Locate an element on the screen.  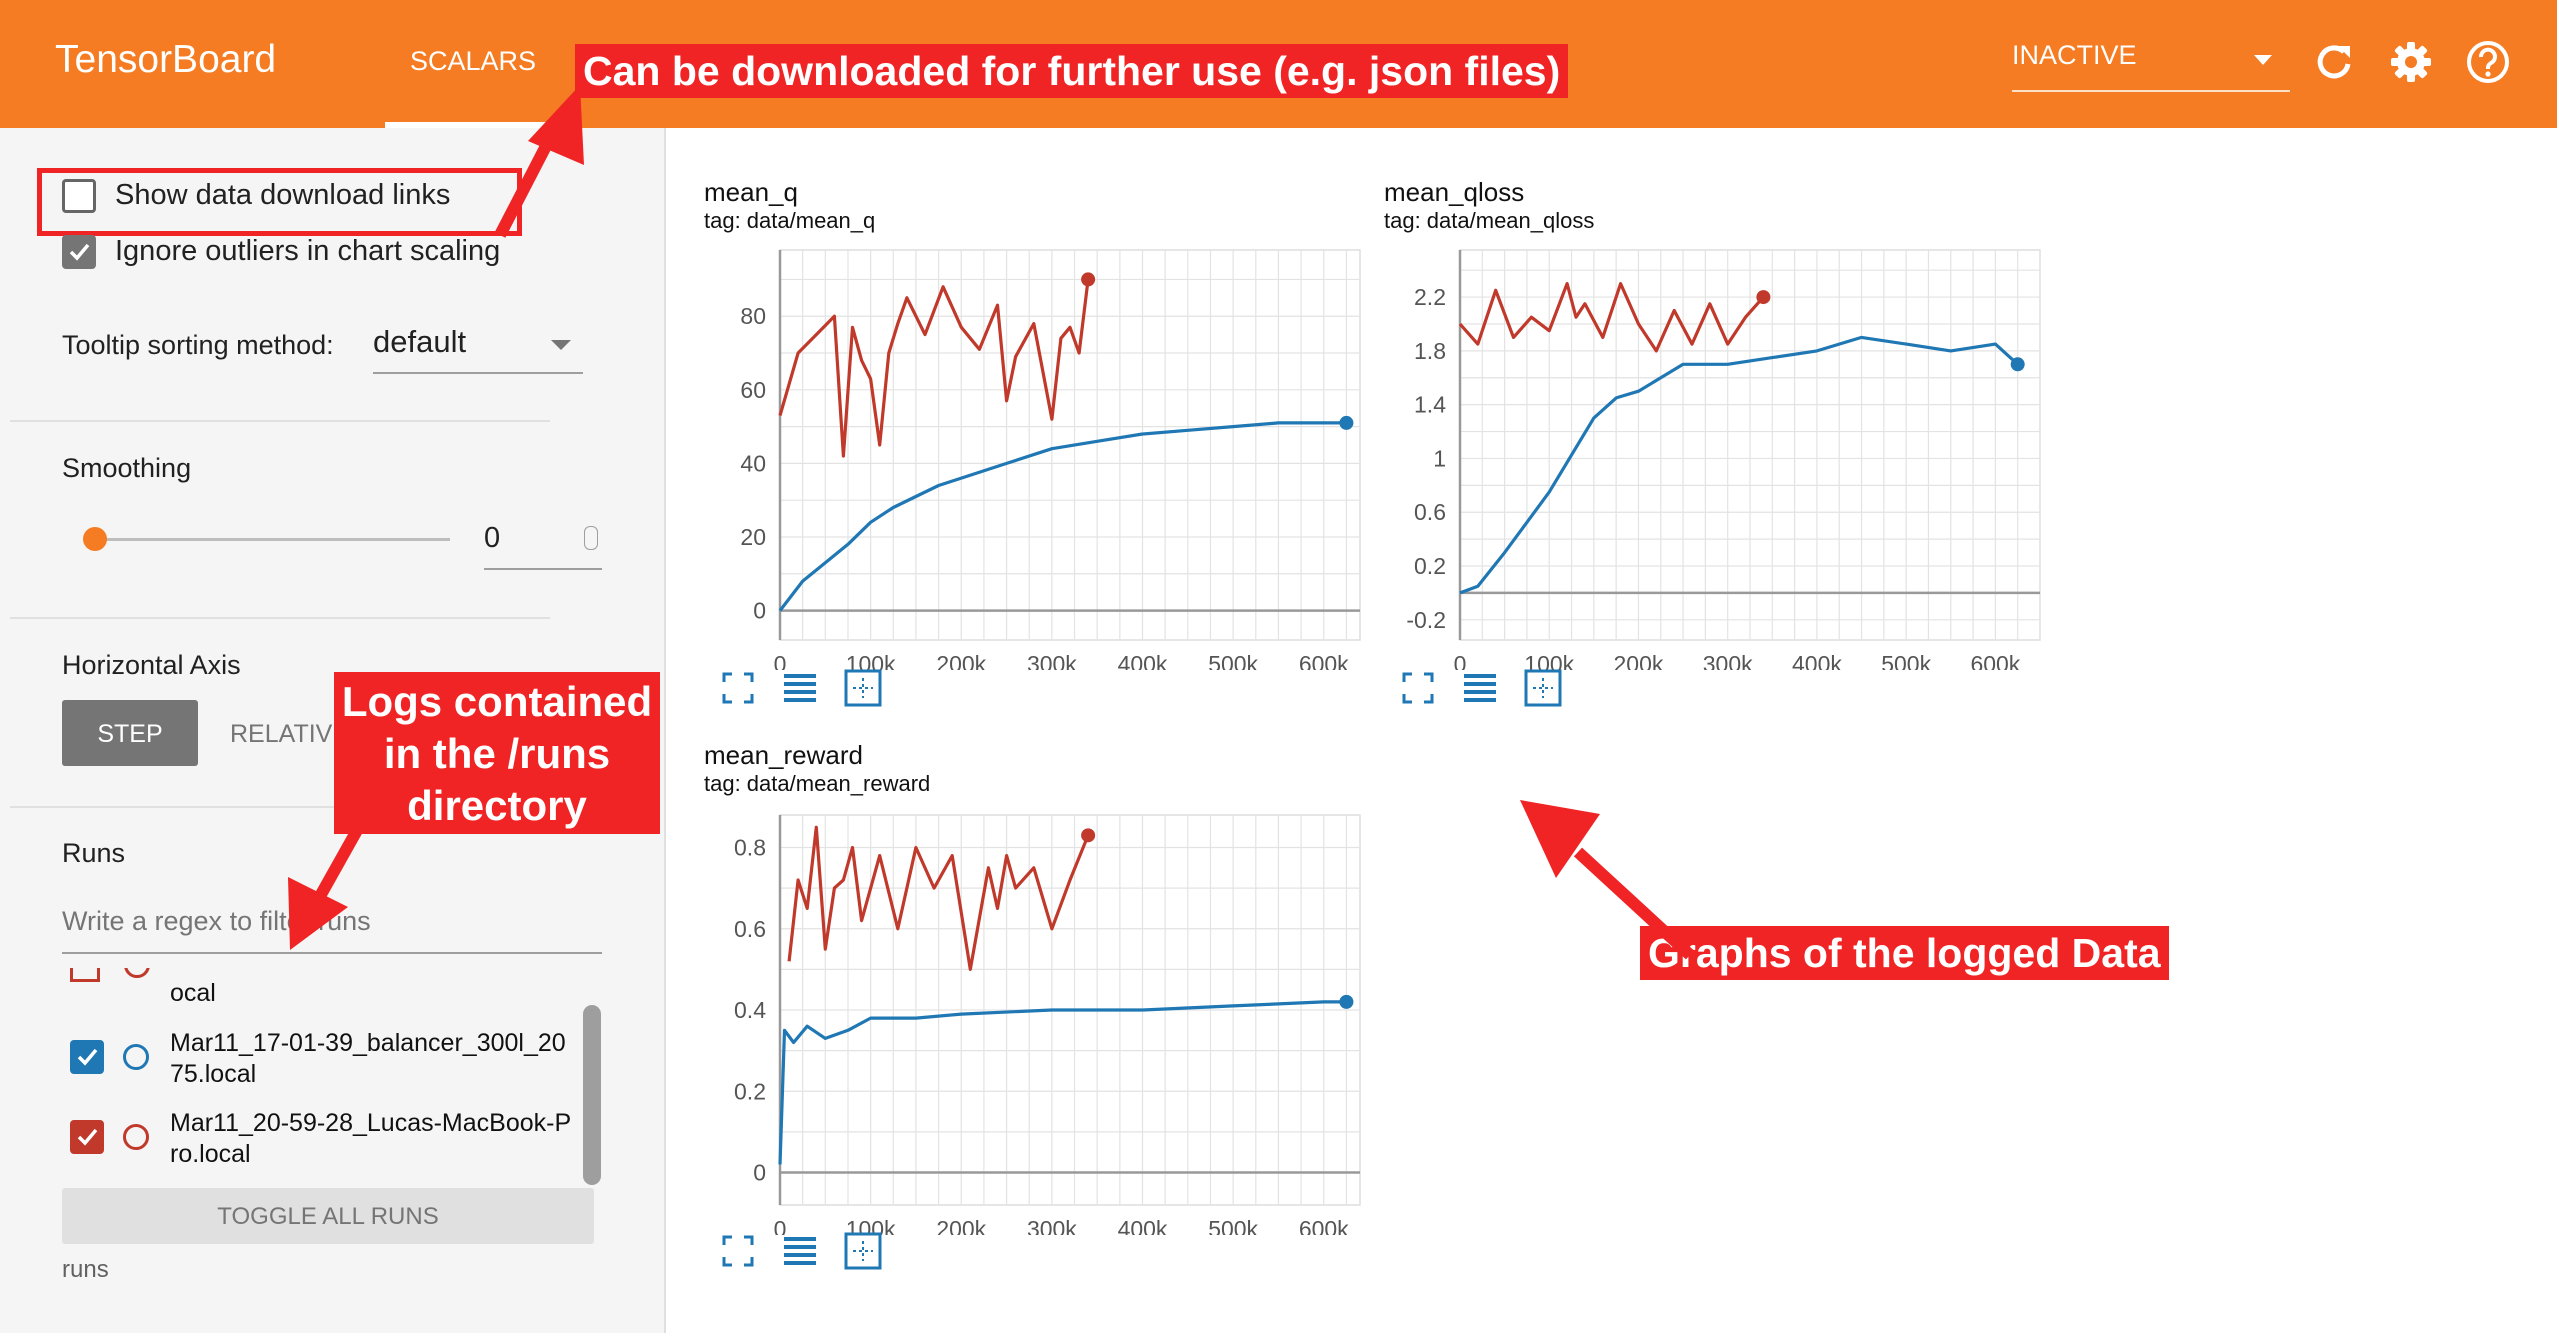
settings-icon is located at coordinates (2411, 62).